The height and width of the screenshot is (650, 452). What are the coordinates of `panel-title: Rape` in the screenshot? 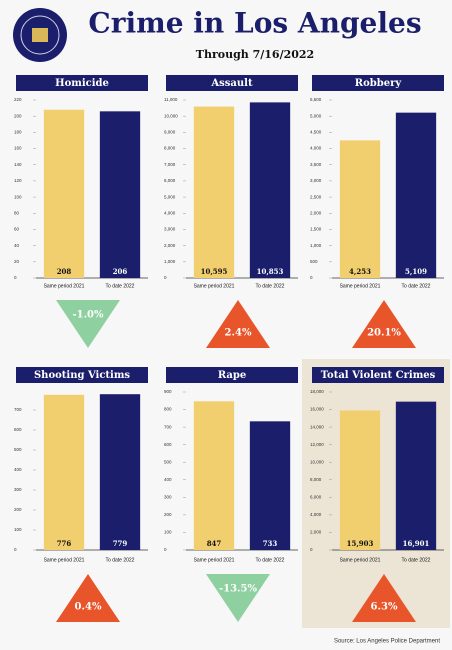 It's located at (232, 375).